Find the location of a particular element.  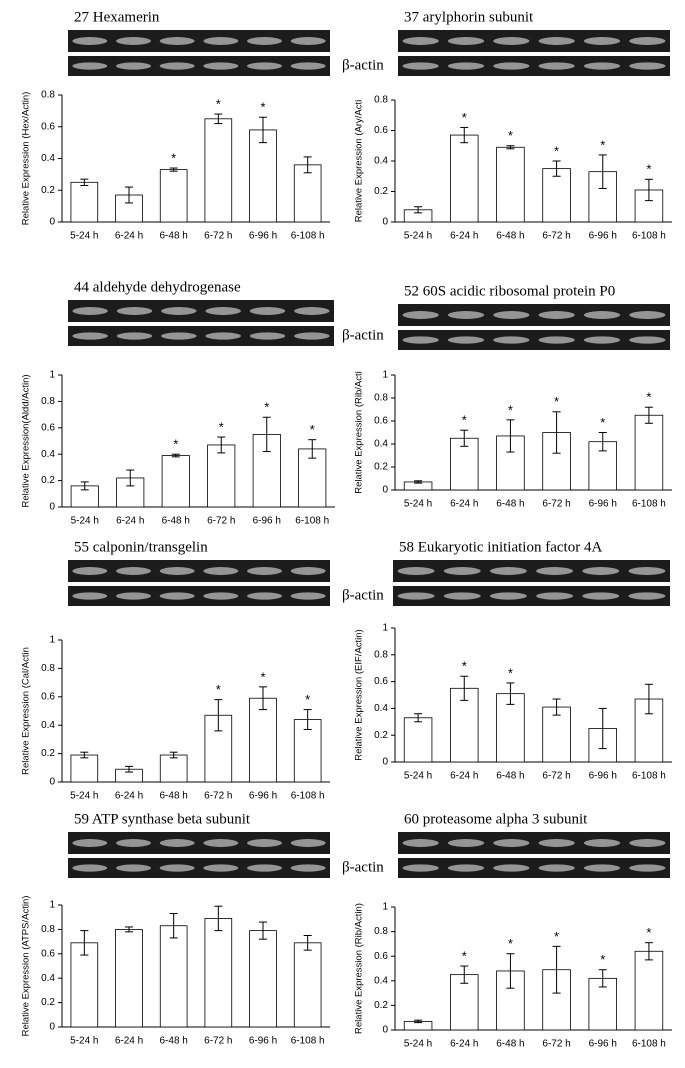

chart-title: 58 Eukaryotic initiation factor 4A is located at coordinates (500, 547).